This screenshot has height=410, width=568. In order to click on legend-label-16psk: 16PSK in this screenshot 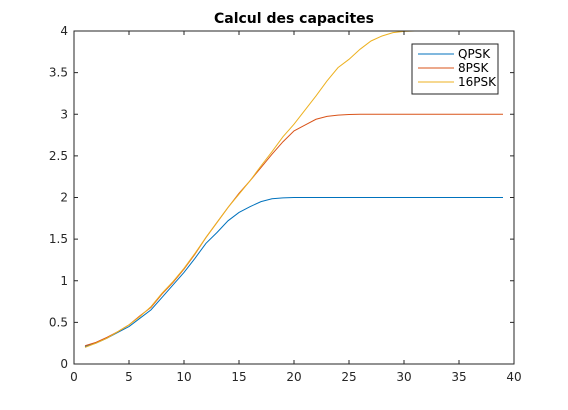, I will do `click(477, 82)`.